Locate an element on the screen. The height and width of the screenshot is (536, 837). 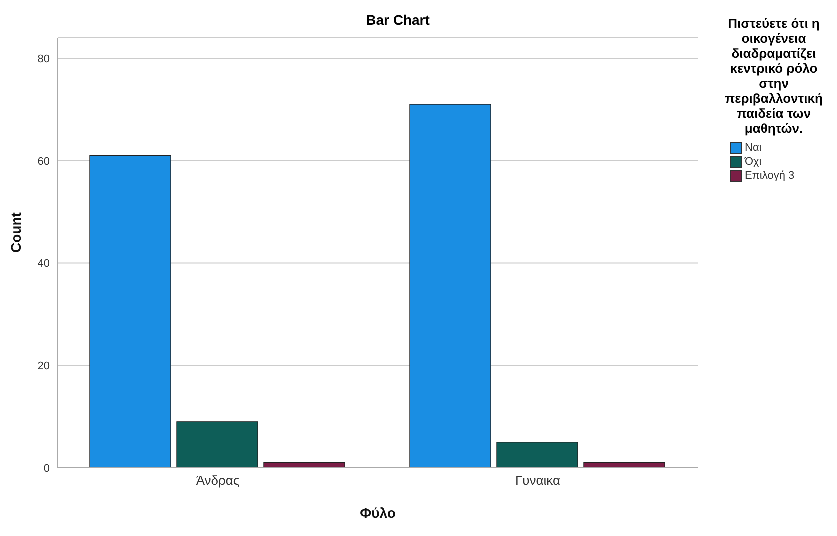
y-tick-label: 20 is located at coordinates (44, 366).